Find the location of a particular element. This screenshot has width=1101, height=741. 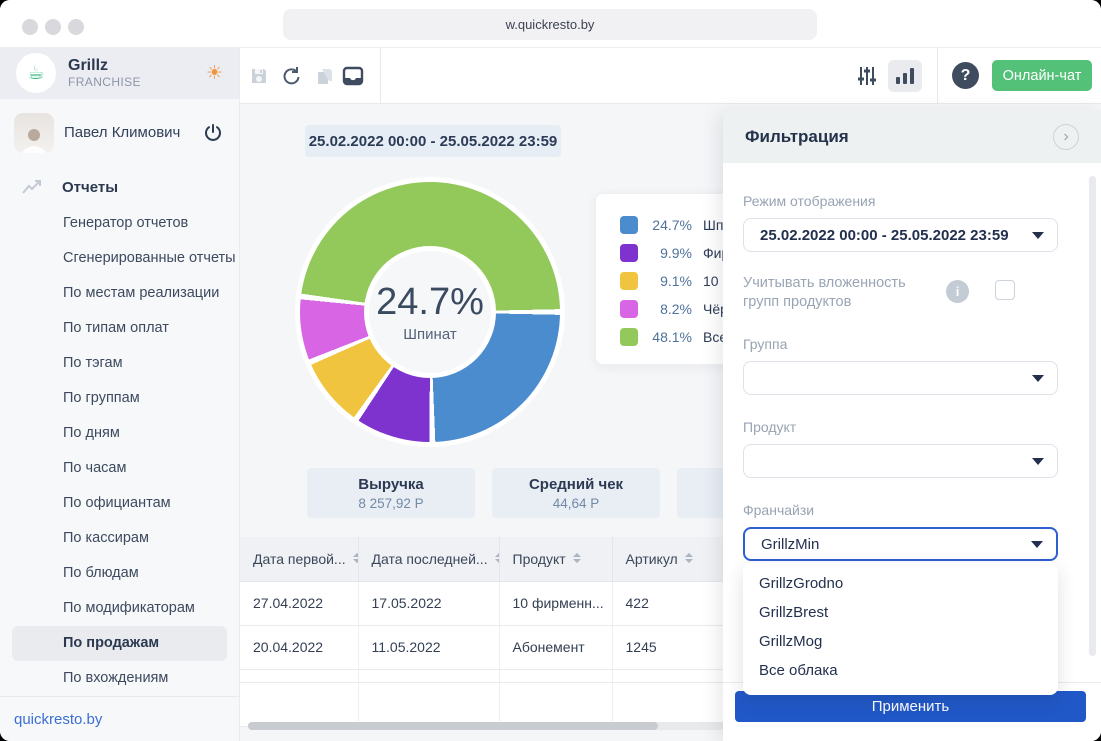

trending-up-icon is located at coordinates (31, 187).